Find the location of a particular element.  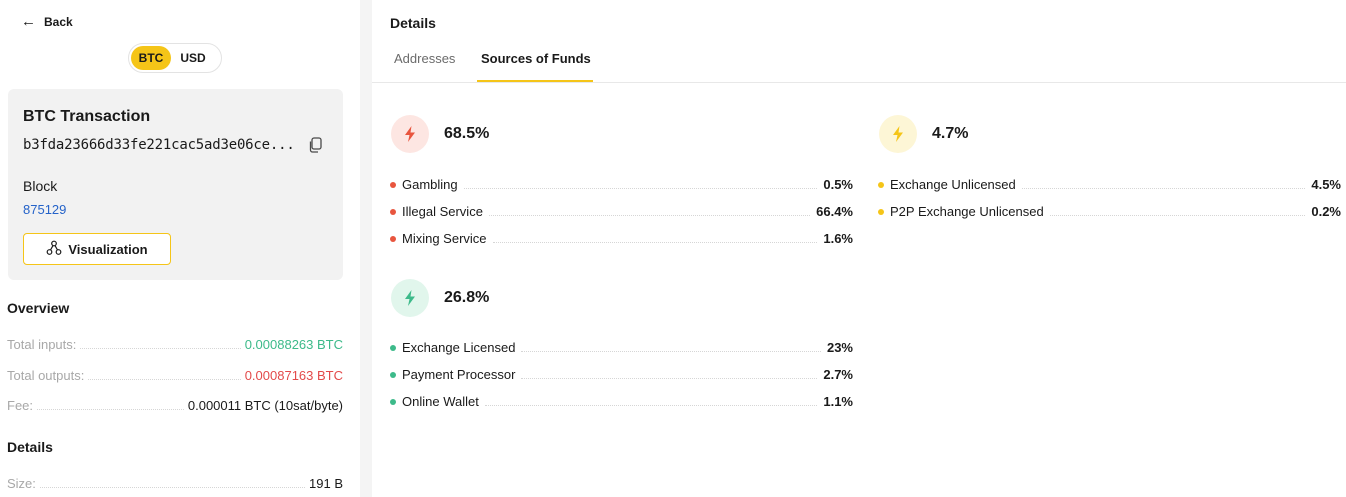

risk-group-percent: 4.7% is located at coordinates (950, 133).